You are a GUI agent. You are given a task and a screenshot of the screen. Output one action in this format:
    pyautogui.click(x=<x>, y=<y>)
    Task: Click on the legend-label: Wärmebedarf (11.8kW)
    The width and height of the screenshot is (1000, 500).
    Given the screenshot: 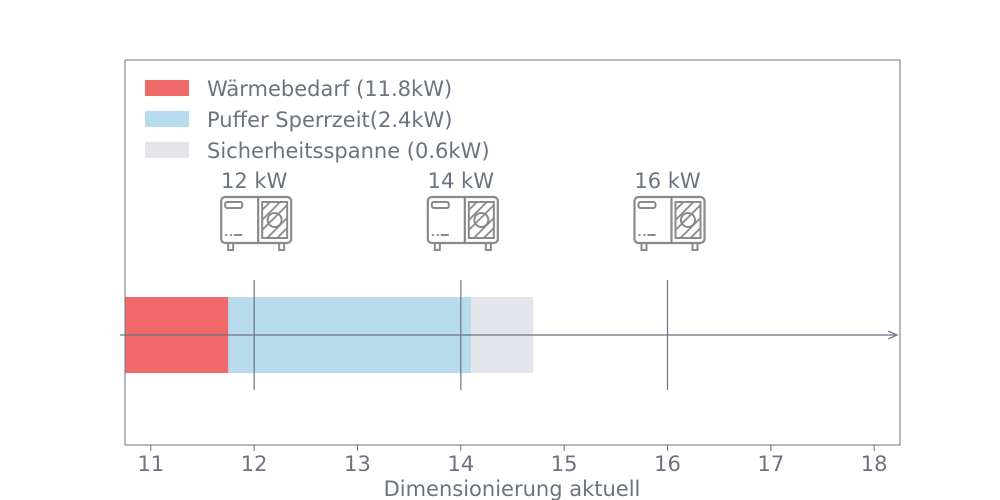 What is the action you would take?
    pyautogui.click(x=329, y=89)
    